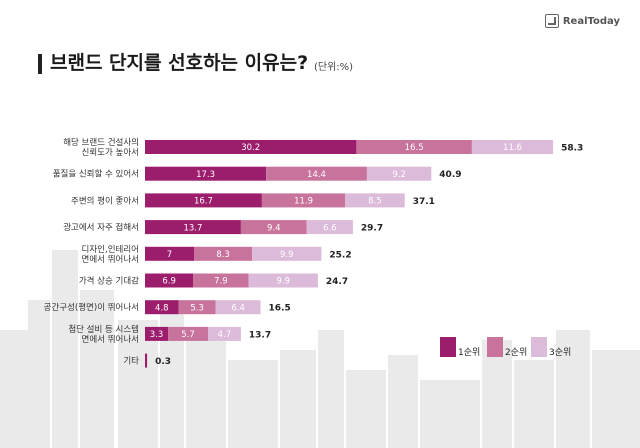  What do you see at coordinates (591, 21) in the screenshot?
I see `brand-name: RealToday` at bounding box center [591, 21].